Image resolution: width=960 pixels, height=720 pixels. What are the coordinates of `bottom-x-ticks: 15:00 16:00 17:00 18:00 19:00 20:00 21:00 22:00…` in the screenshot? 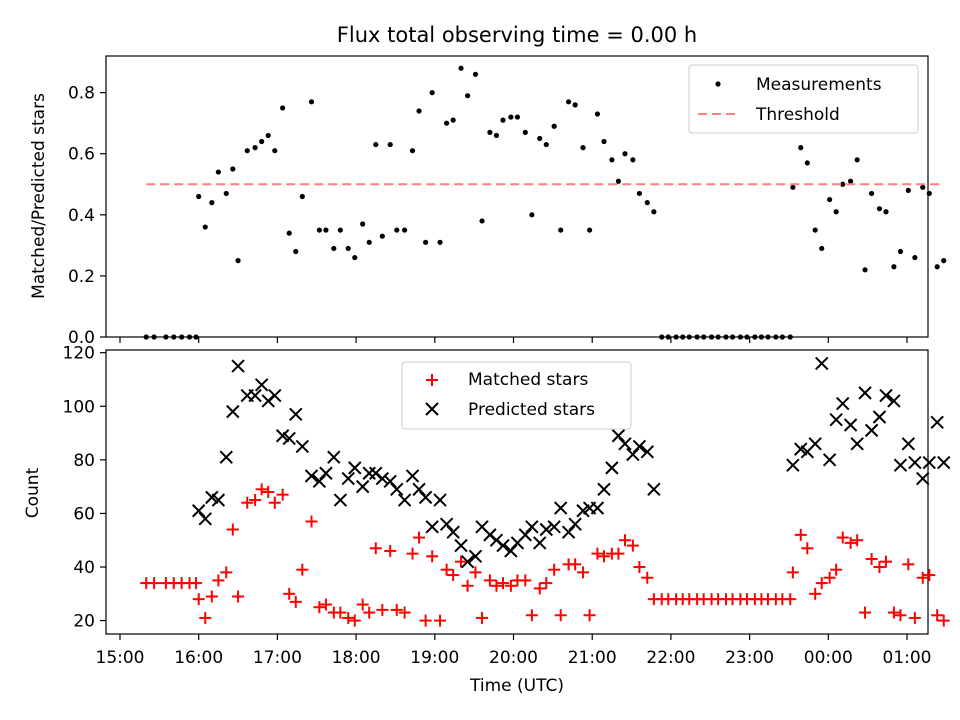 It's located at (514, 651).